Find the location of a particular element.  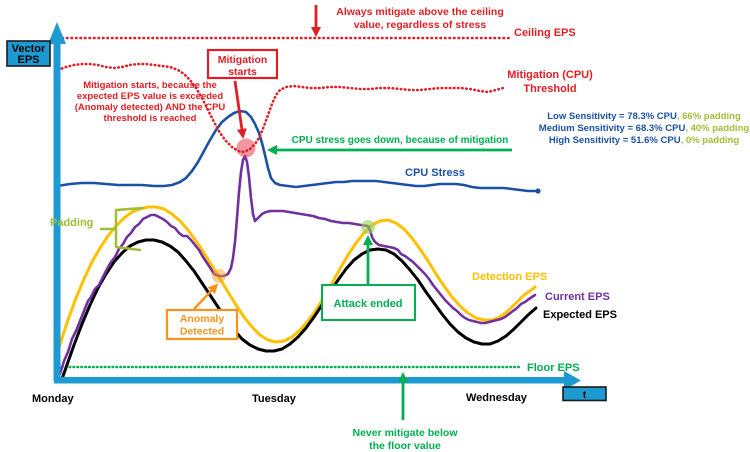

threshold-label-line2: Threshold is located at coordinates (549, 89).